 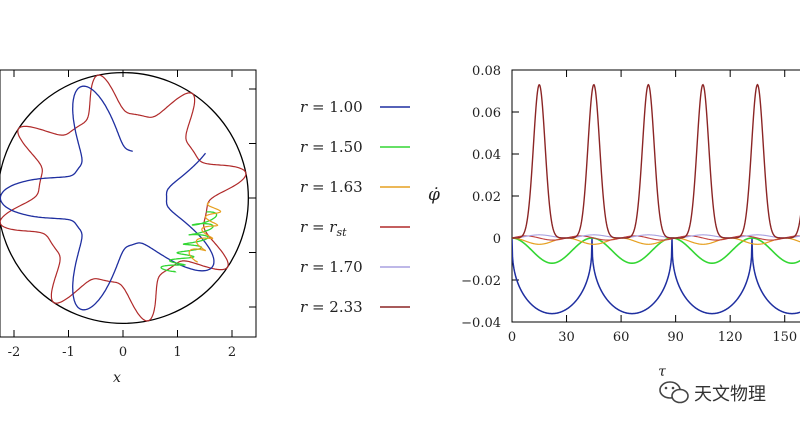 What do you see at coordinates (486, 155) in the screenshot?
I see `y-tick-label: 0.04` at bounding box center [486, 155].